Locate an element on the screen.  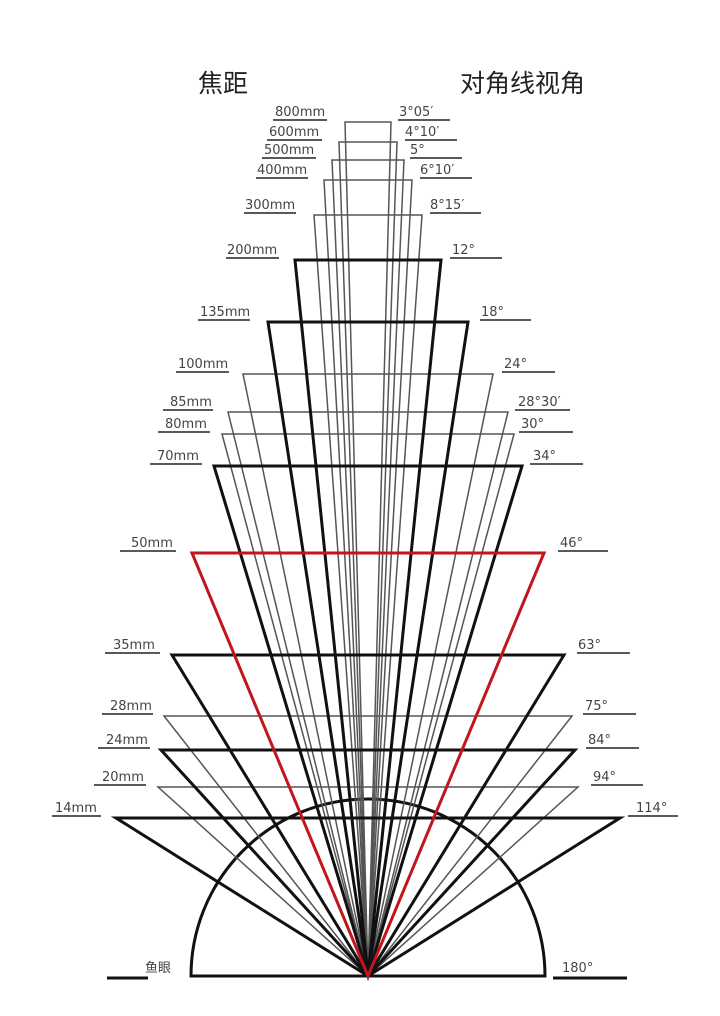
focal-length-label: 50mm is located at coordinates (152, 543).